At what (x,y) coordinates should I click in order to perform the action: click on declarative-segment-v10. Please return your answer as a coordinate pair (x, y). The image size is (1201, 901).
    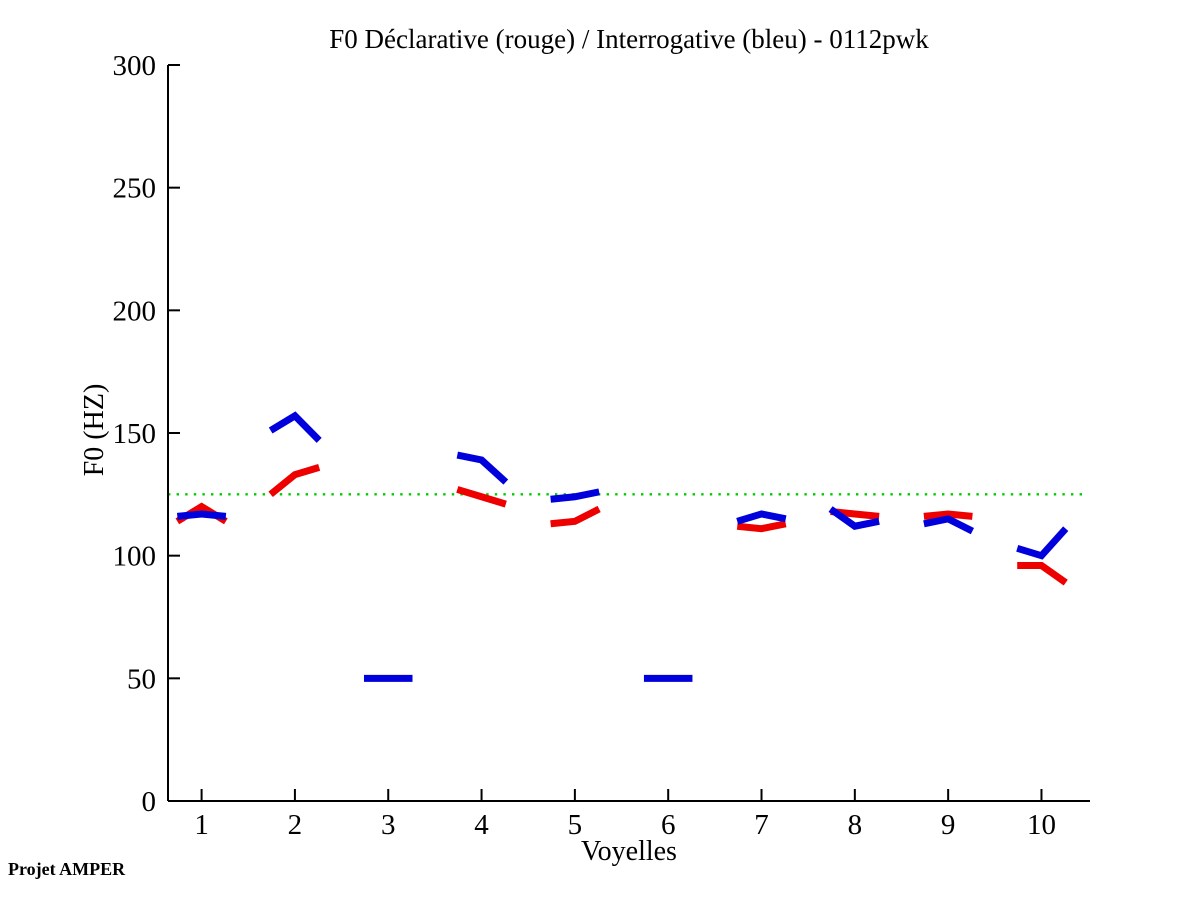
    Looking at the image, I should click on (1042, 573).